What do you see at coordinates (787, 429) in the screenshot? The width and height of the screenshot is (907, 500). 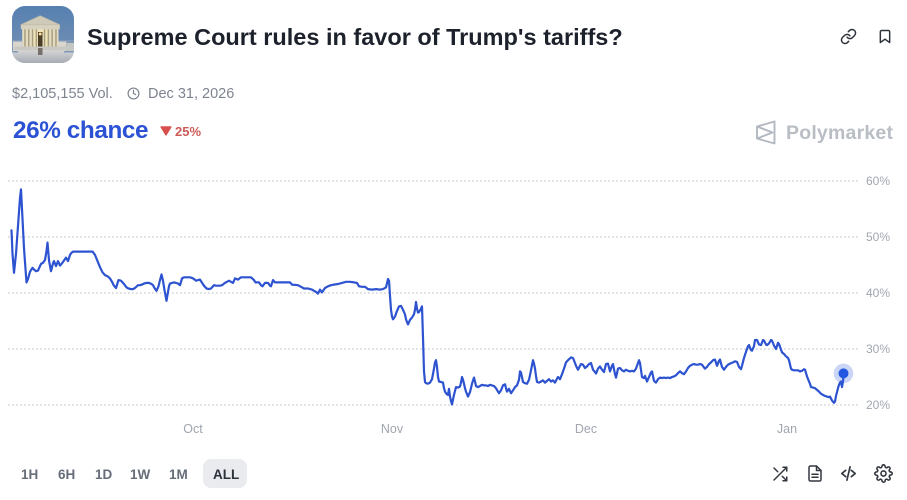 I see `svg-text: Jan` at bounding box center [787, 429].